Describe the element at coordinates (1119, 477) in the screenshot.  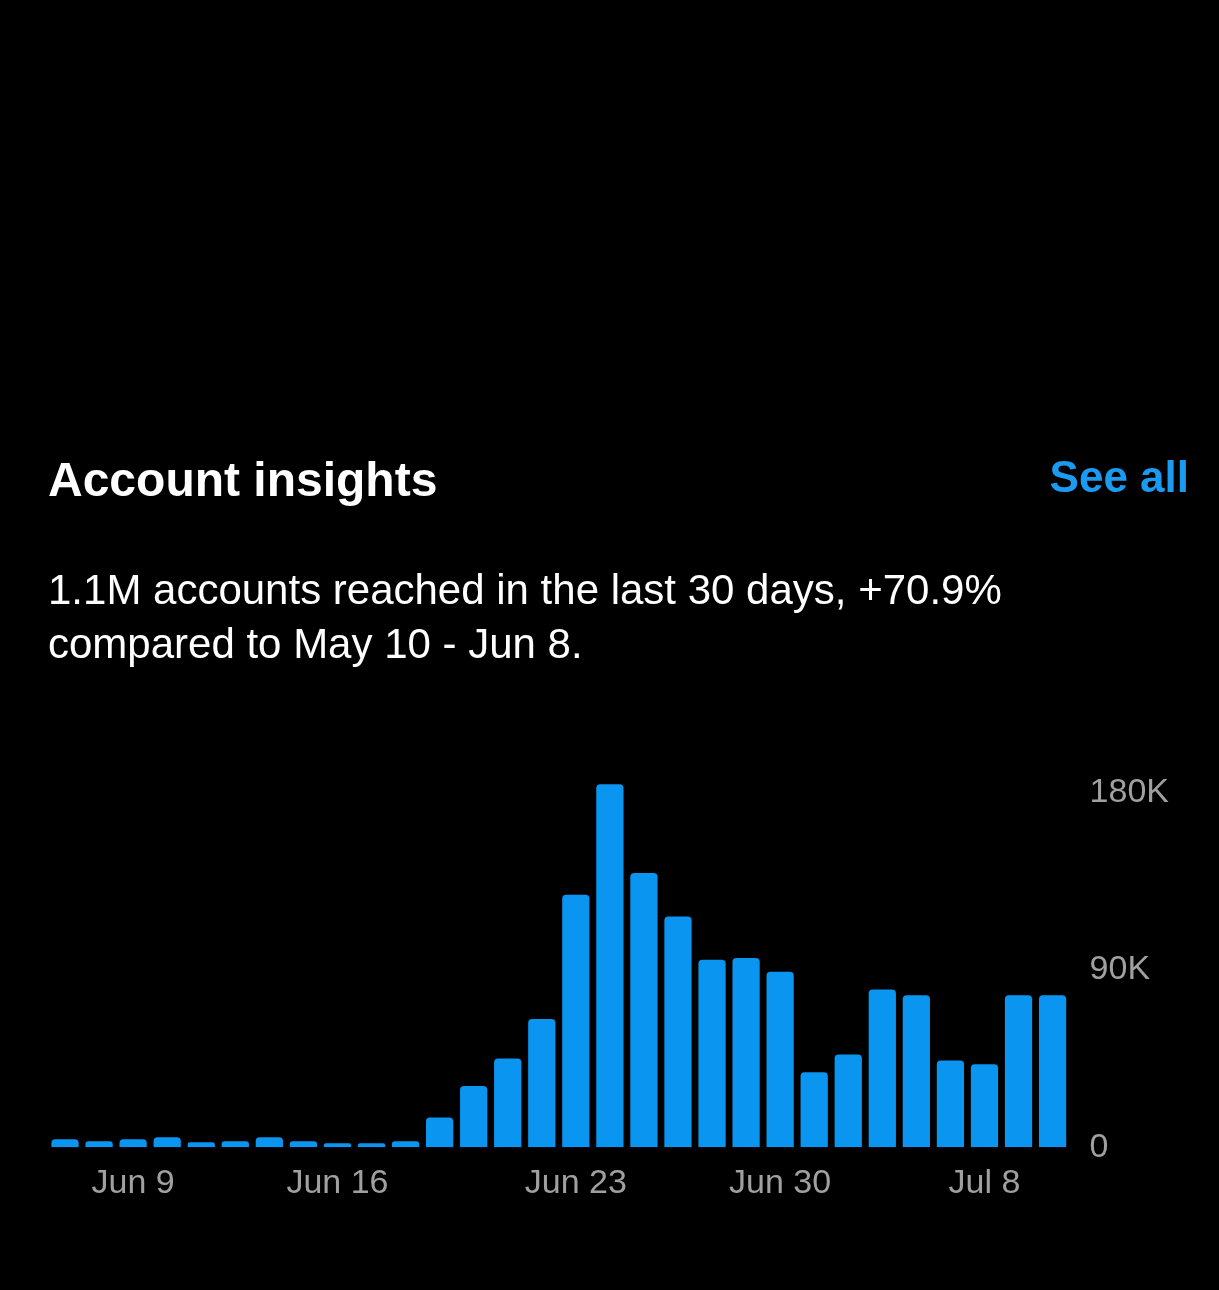
I see `text: See all` at that location.